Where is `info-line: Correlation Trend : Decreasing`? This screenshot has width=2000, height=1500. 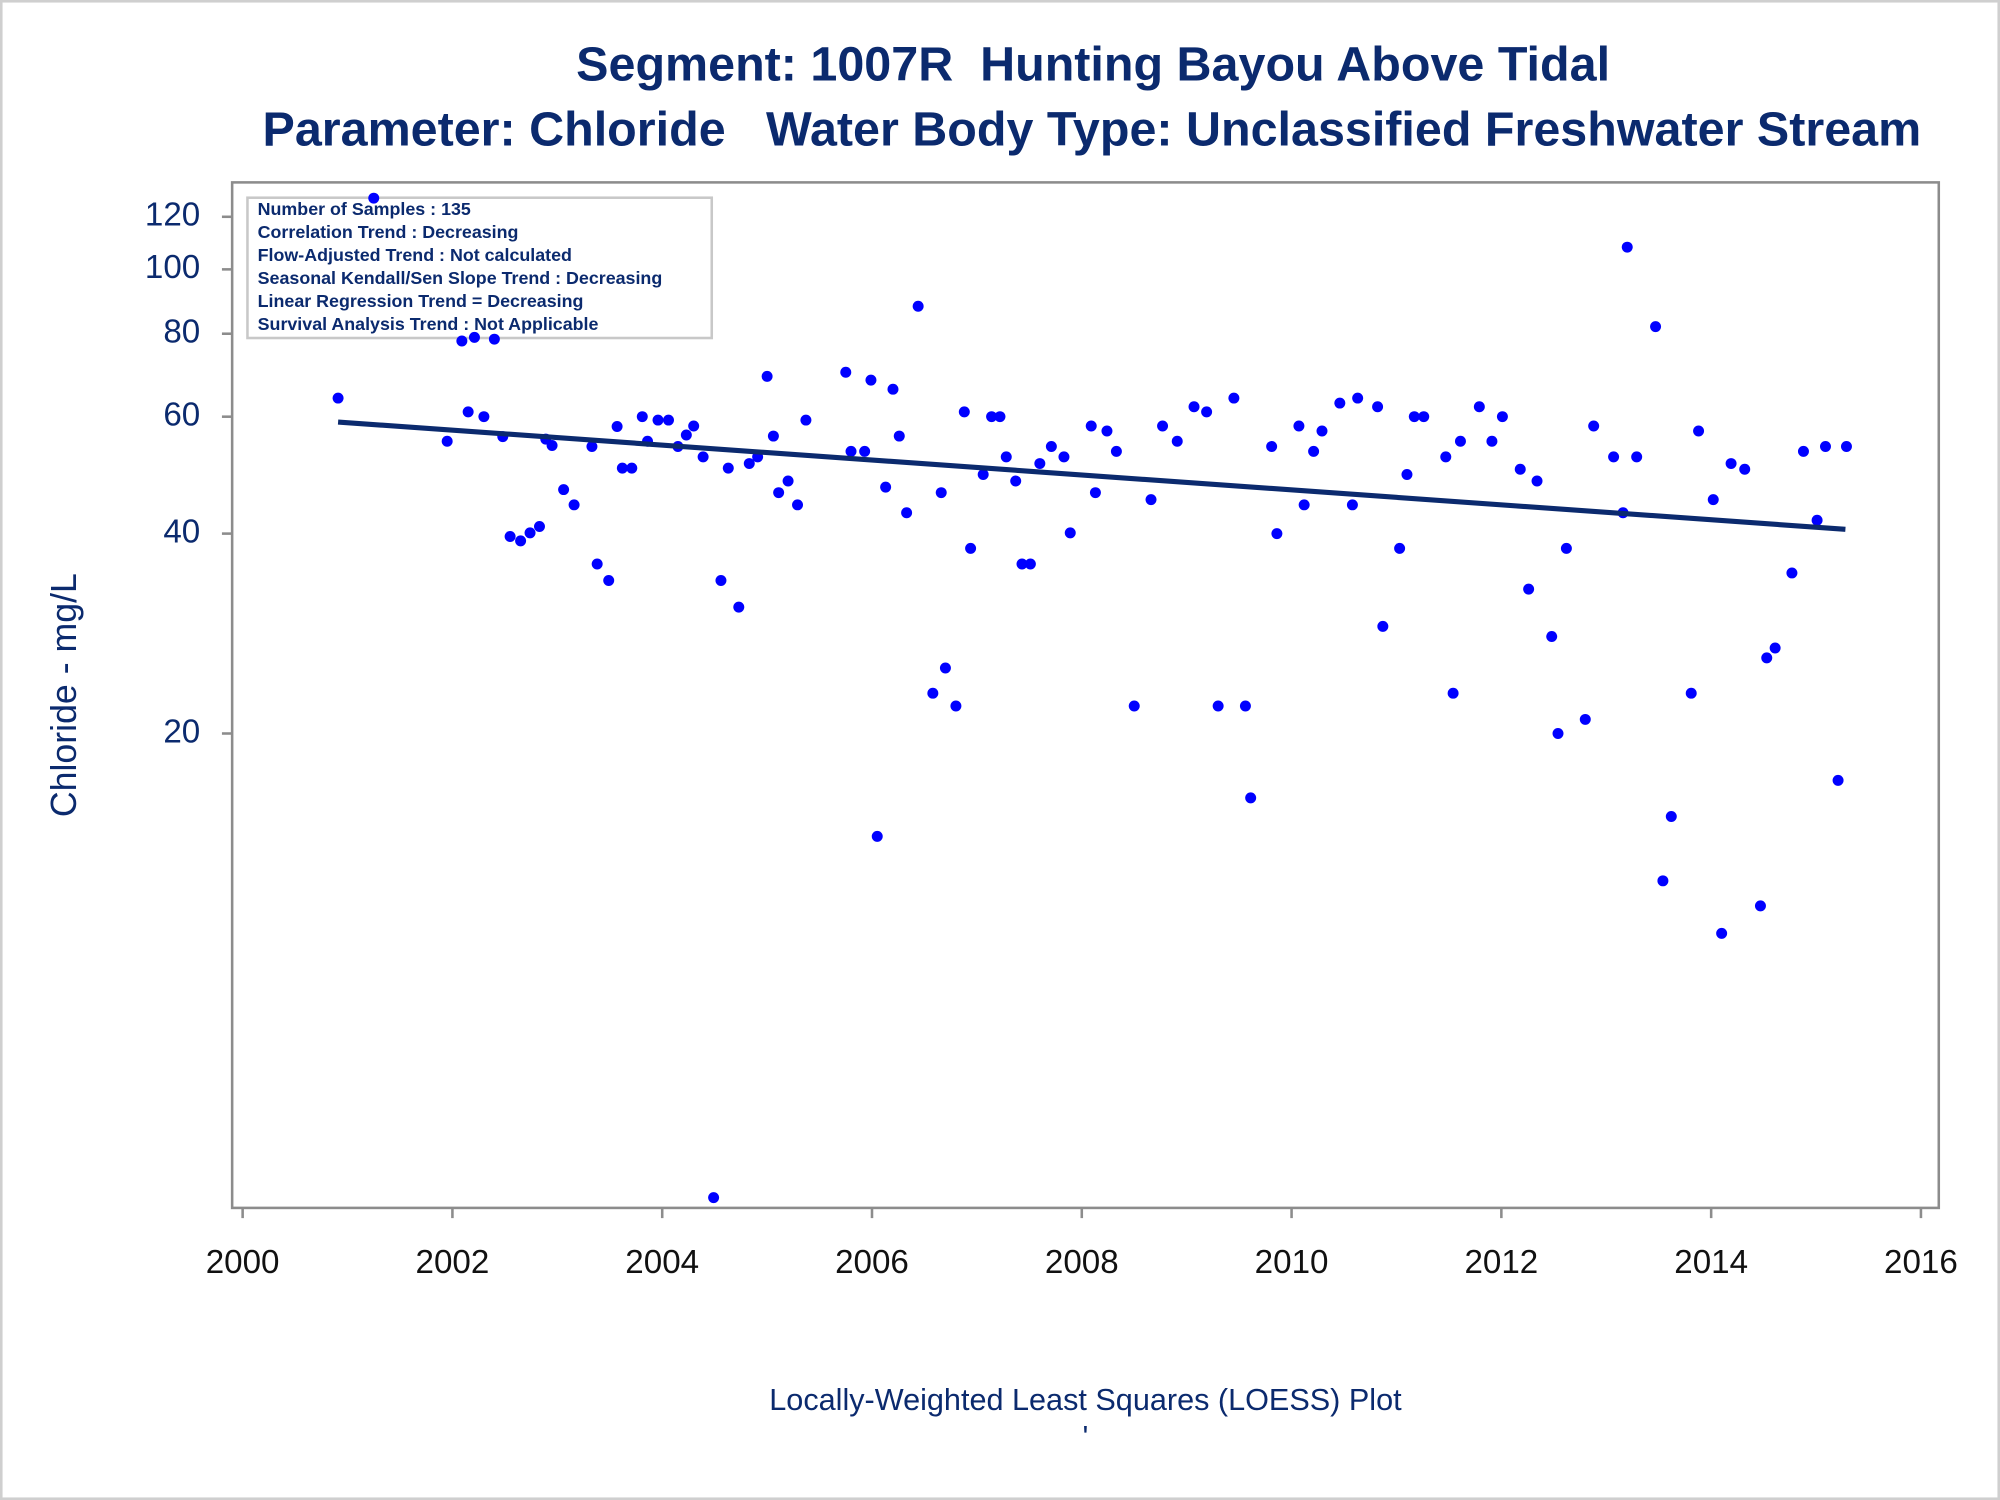
info-line: Correlation Trend : Decreasing is located at coordinates (388, 232).